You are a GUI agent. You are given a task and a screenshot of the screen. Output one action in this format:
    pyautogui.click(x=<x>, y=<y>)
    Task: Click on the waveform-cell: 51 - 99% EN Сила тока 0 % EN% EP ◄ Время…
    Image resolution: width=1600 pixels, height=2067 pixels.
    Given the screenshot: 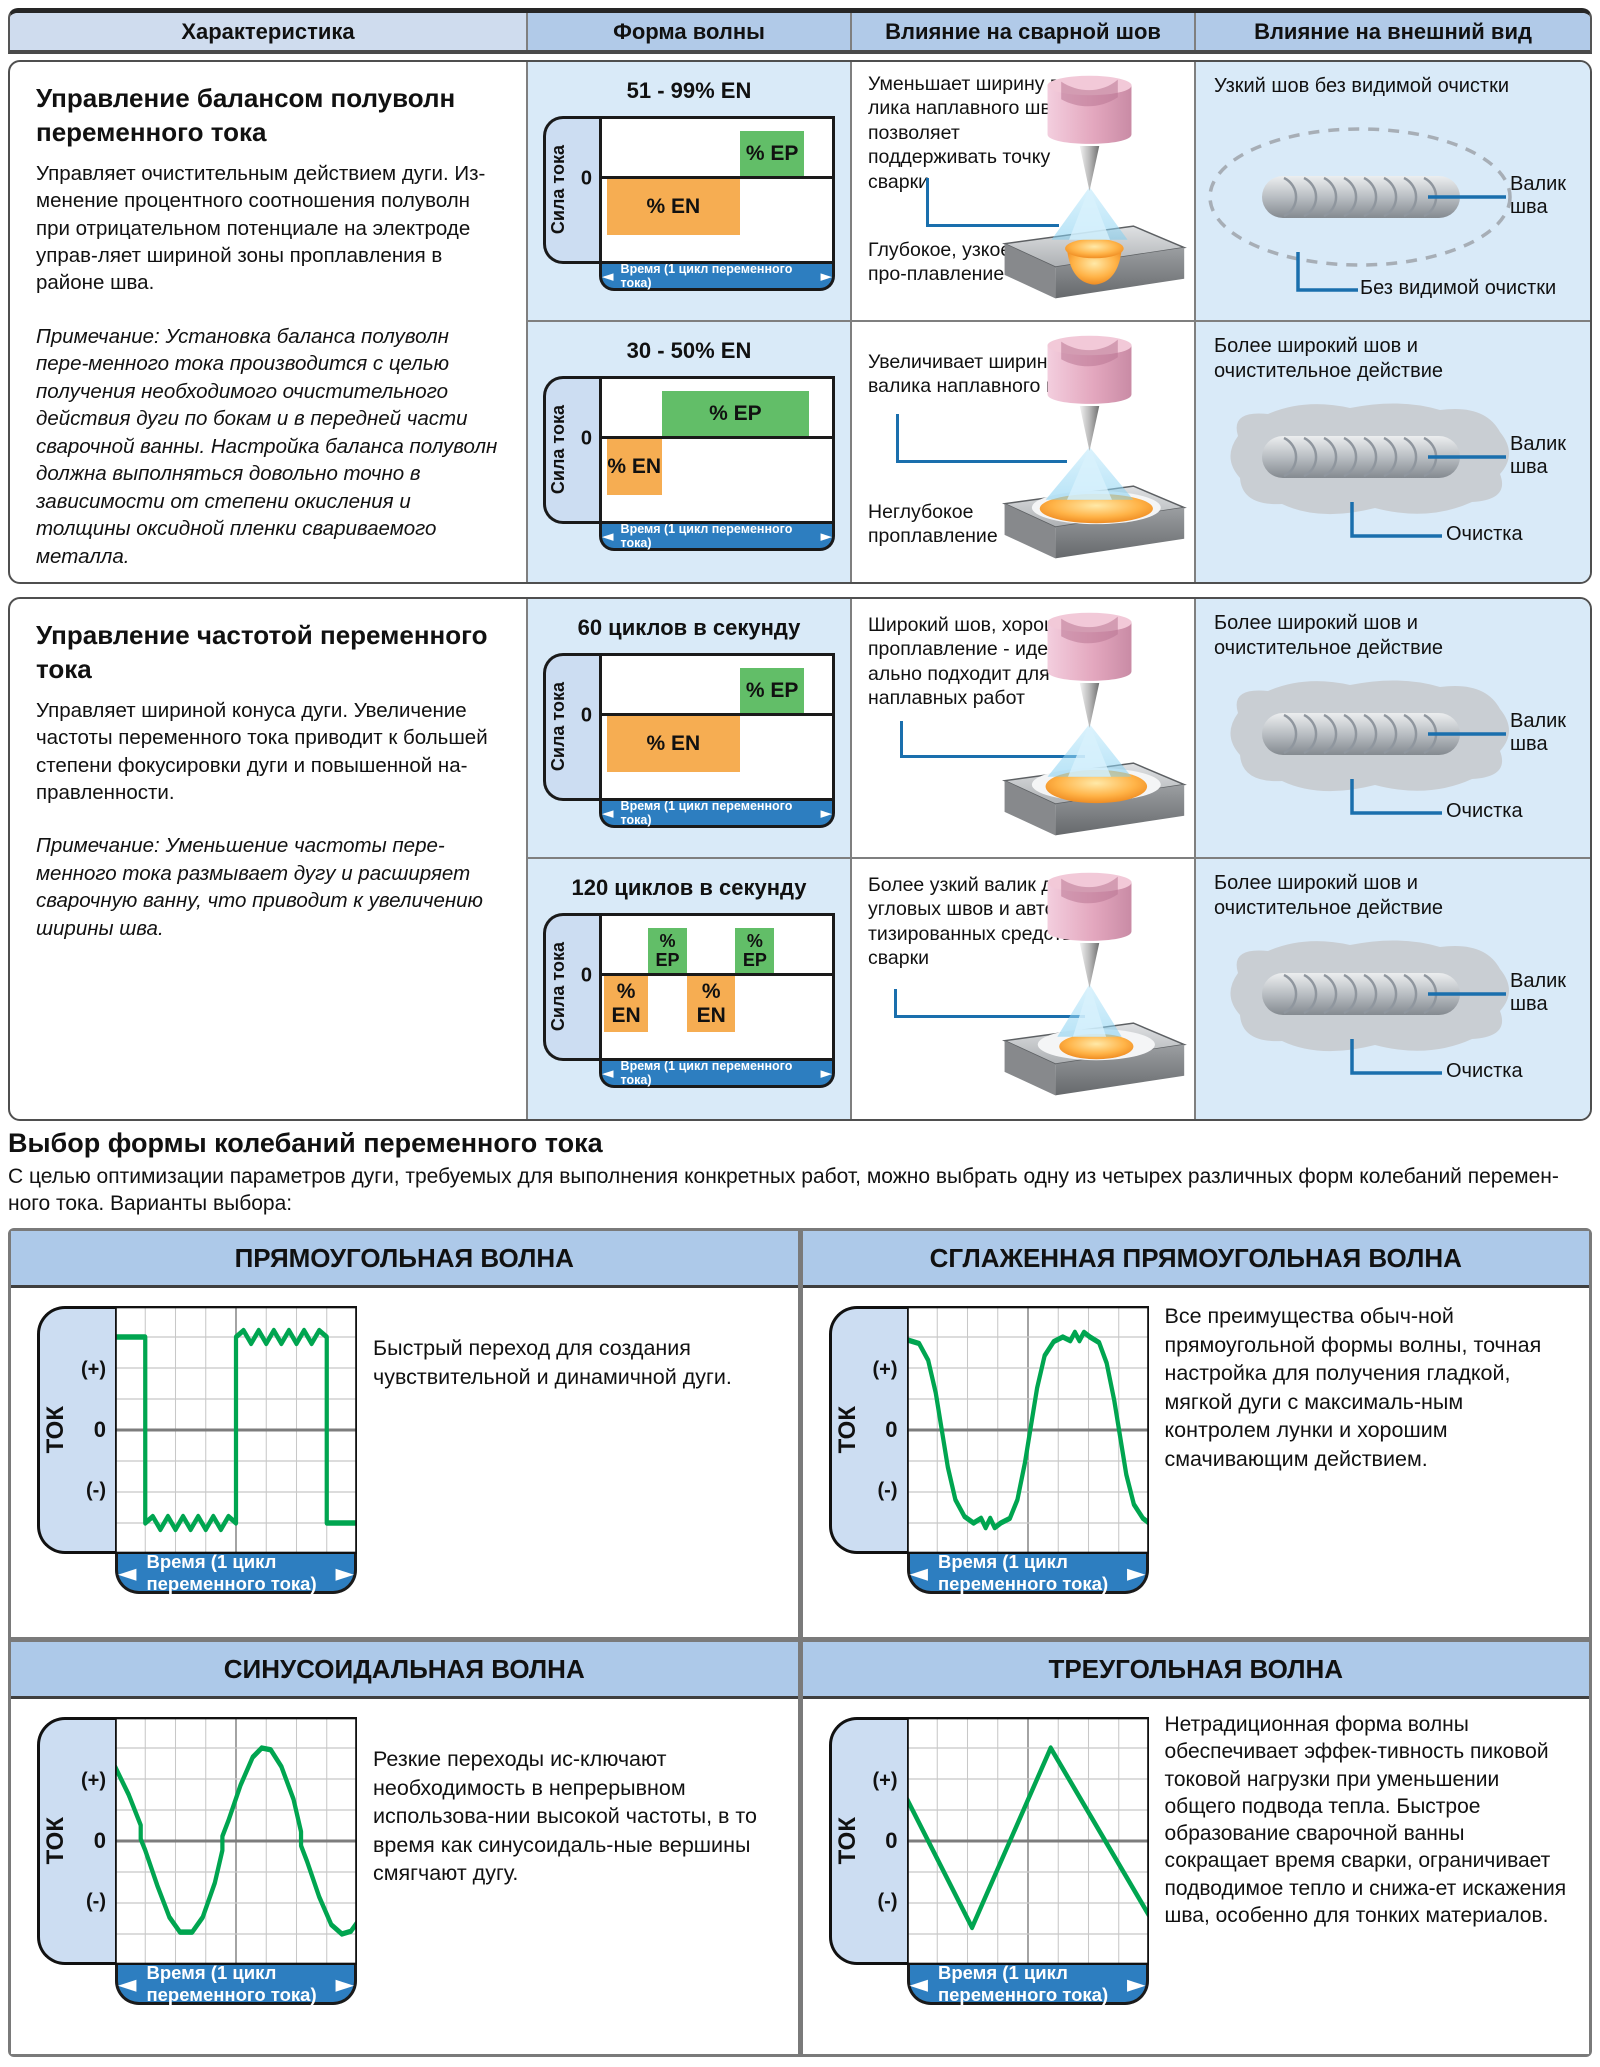 What is the action you would take?
    pyautogui.click(x=690, y=192)
    